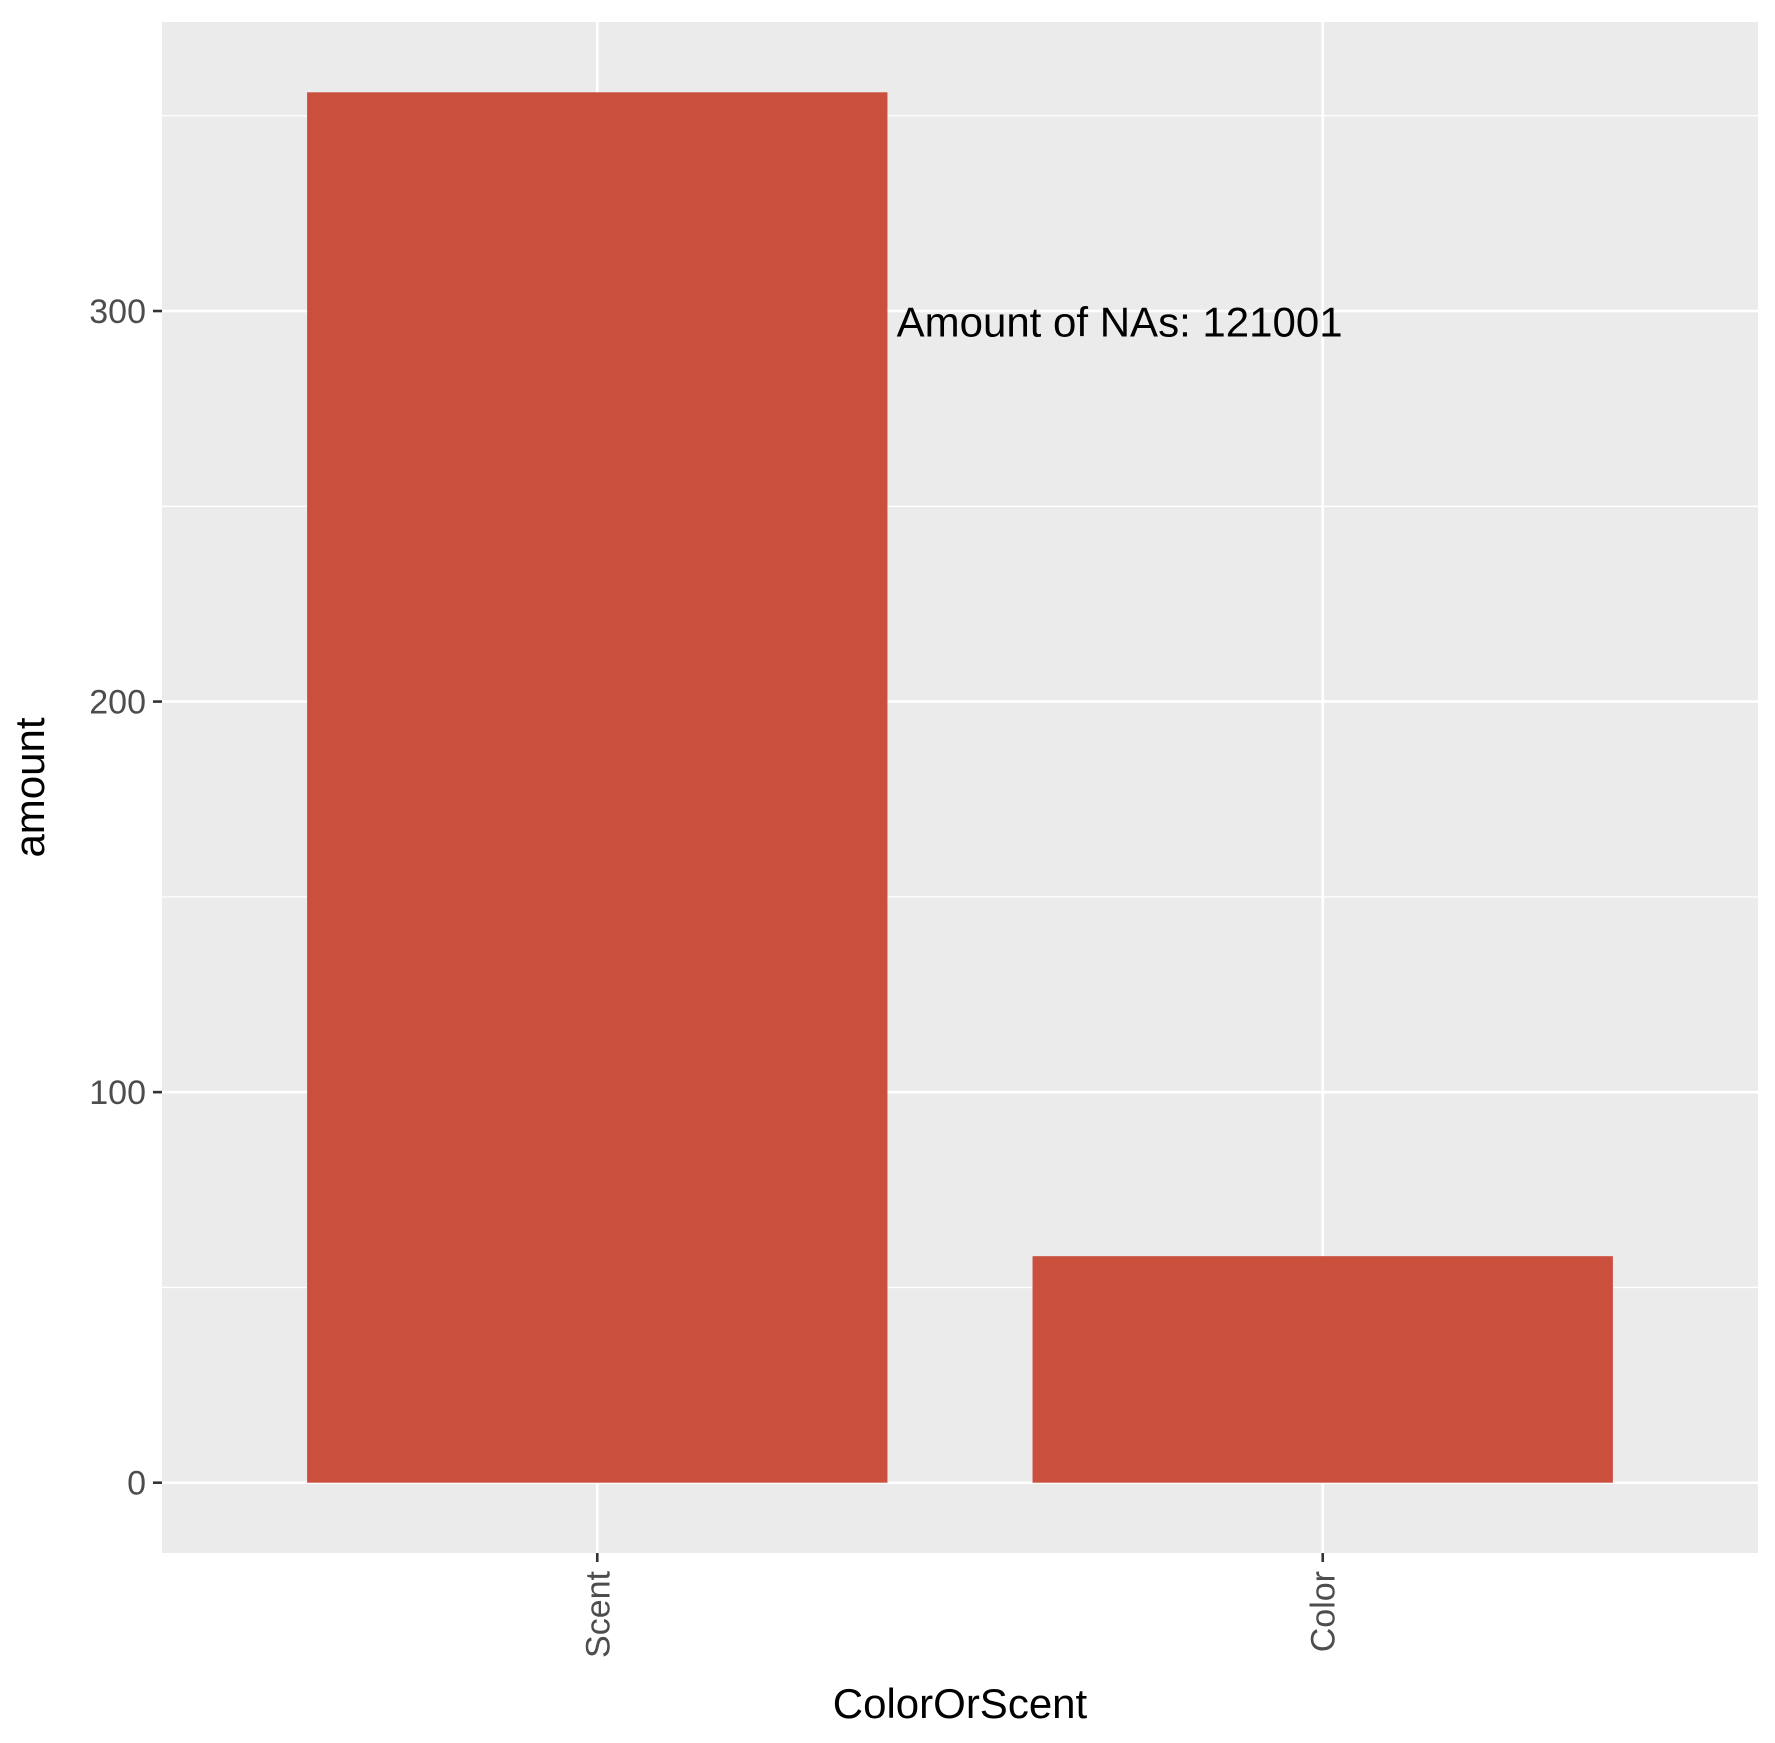 The height and width of the screenshot is (1743, 1775). I want to click on x-axis-ticks: Scent Color, so click(961, 1605).